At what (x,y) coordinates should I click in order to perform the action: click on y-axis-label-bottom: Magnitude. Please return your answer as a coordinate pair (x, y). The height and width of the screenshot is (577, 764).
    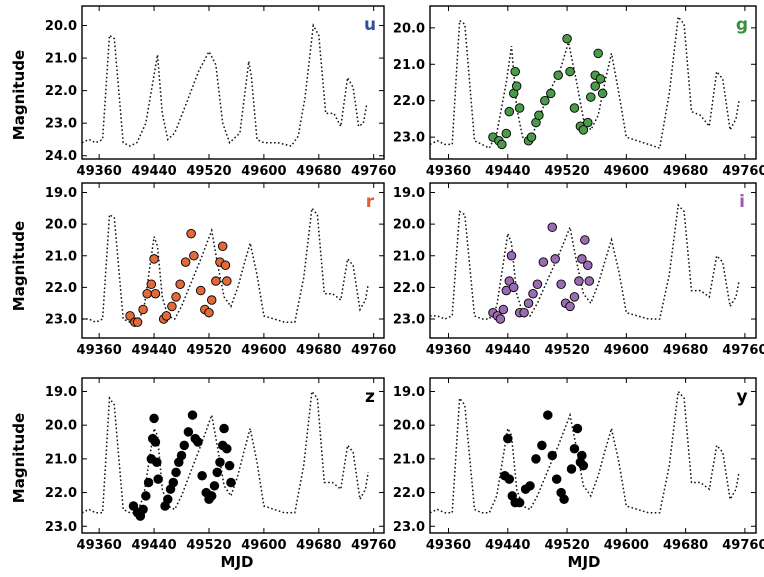
    Looking at the image, I should click on (19, 458).